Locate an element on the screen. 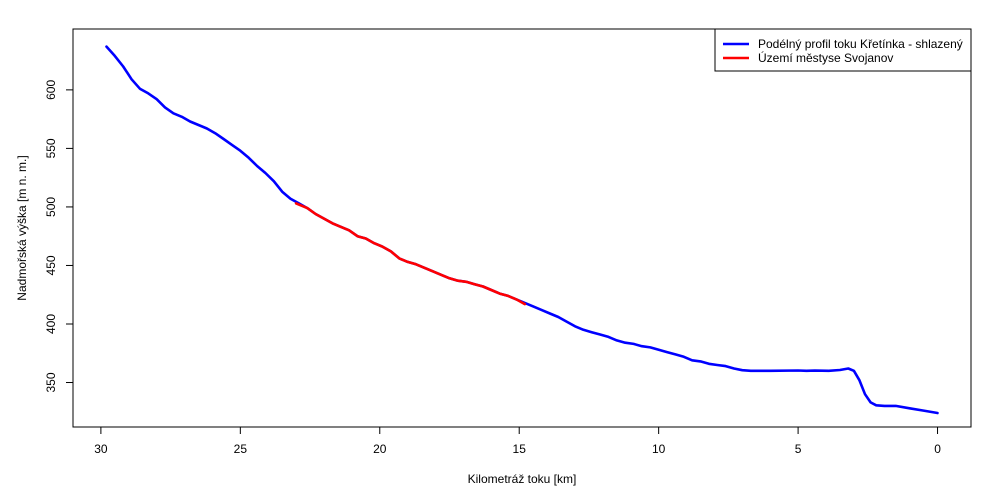 This screenshot has height=500, width=1000. y-axis: 350 400 450 500 550 600 is located at coordinates (59, 236).